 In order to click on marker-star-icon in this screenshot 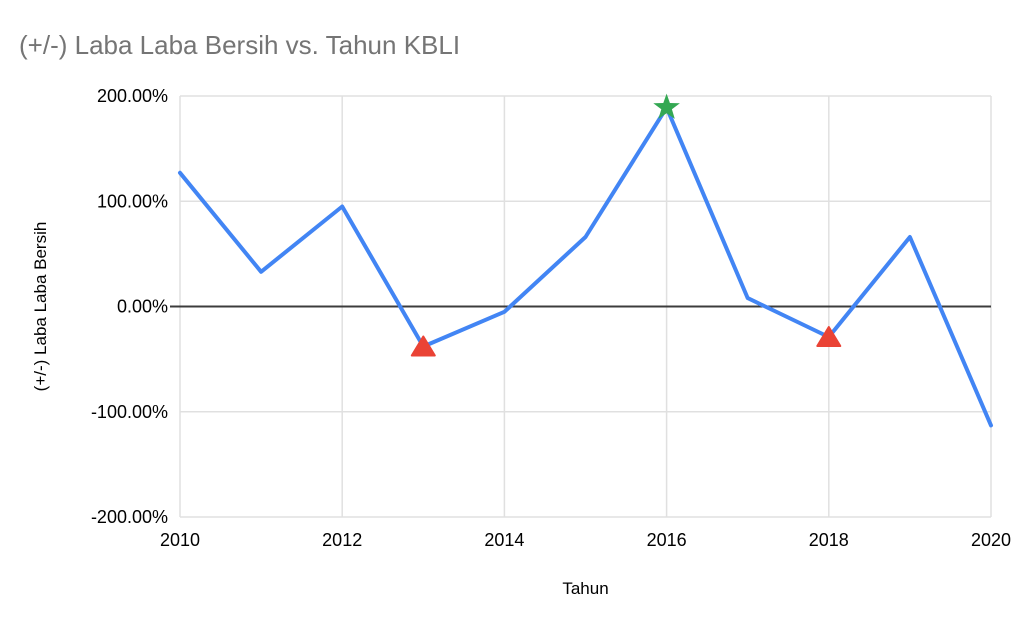, I will do `click(666, 106)`.